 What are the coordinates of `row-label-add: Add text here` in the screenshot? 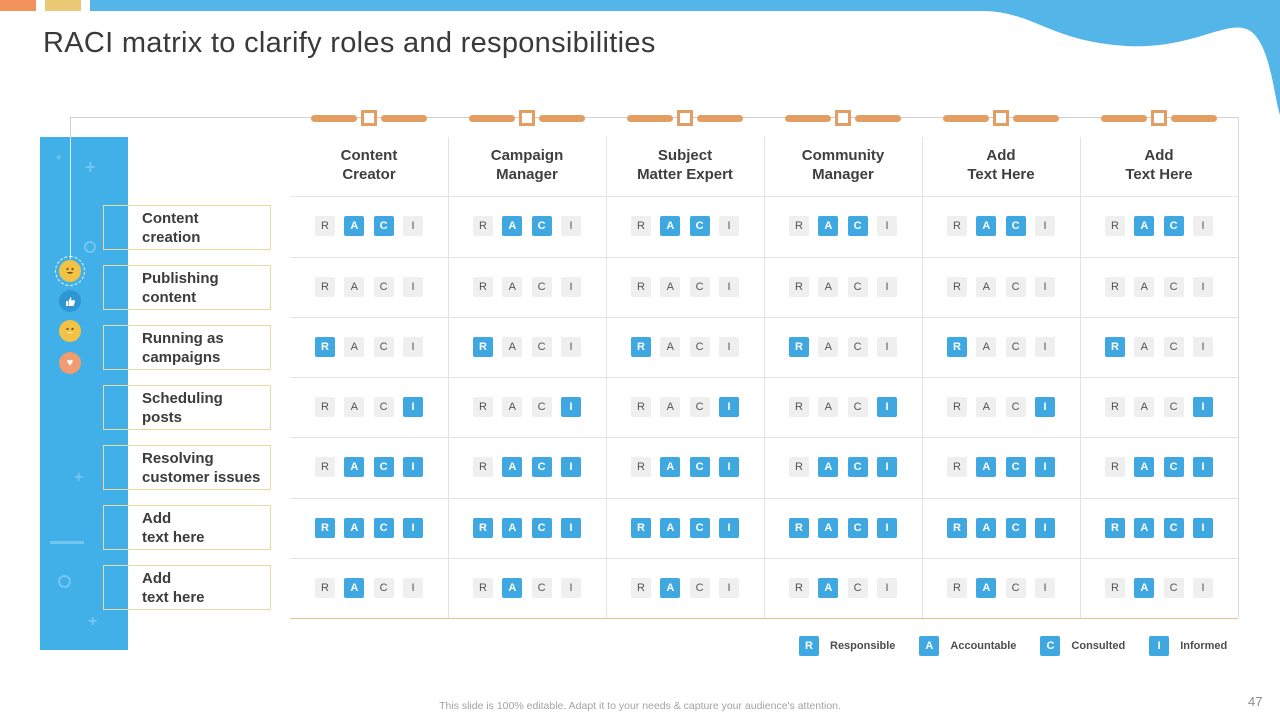 It's located at (187, 587).